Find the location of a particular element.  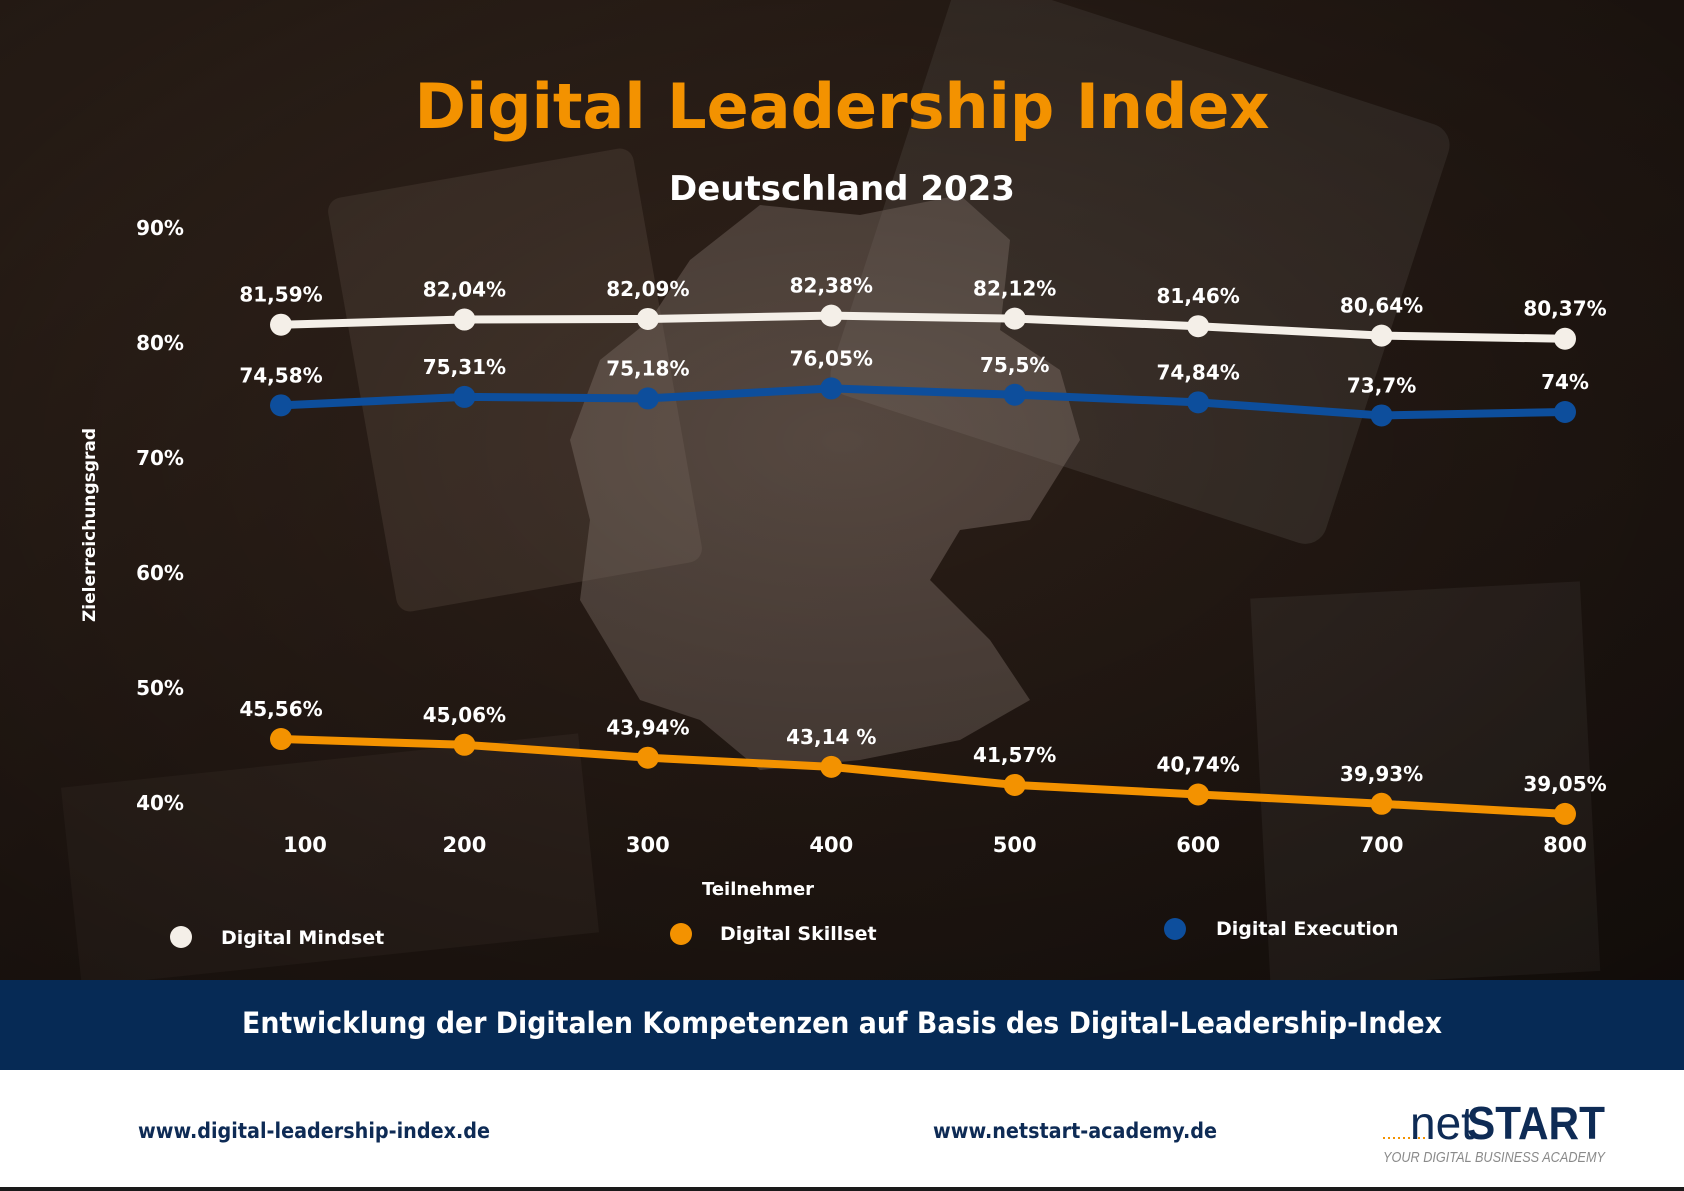

y-tick-label: 40% is located at coordinates (160, 803).